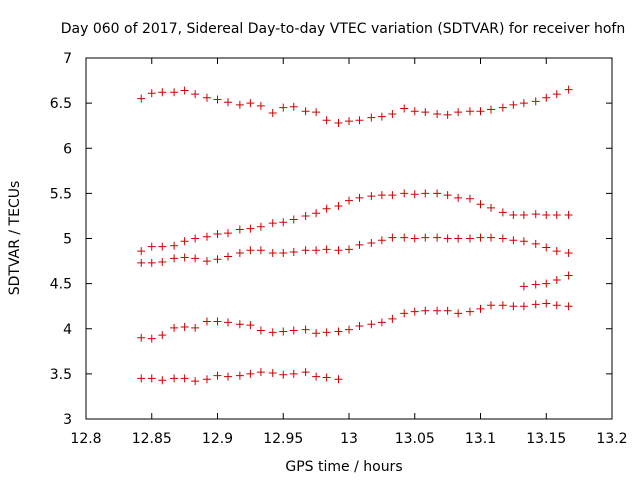 The height and width of the screenshot is (480, 640). Describe the element at coordinates (15, 238) in the screenshot. I see `y-axis-label: SDTVAR / TECUs` at that location.